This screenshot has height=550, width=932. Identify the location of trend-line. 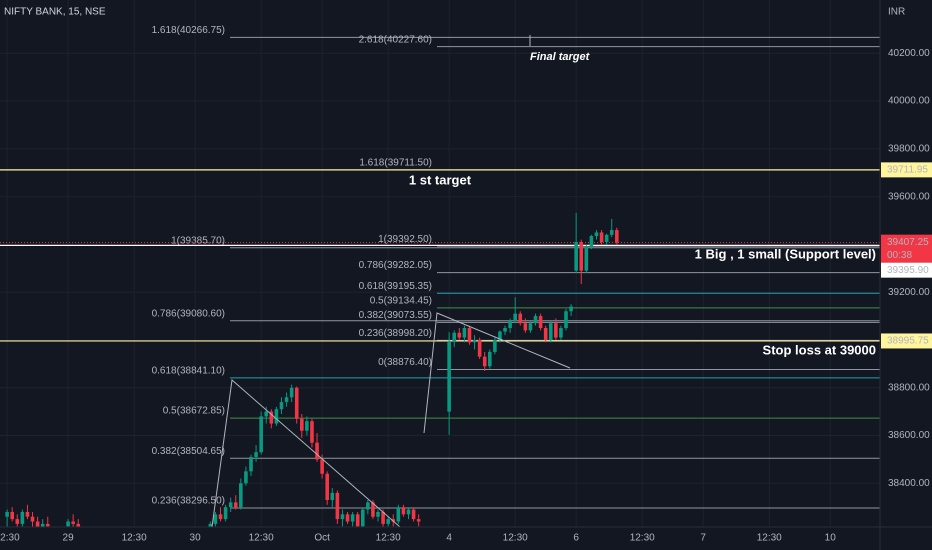
(497, 373).